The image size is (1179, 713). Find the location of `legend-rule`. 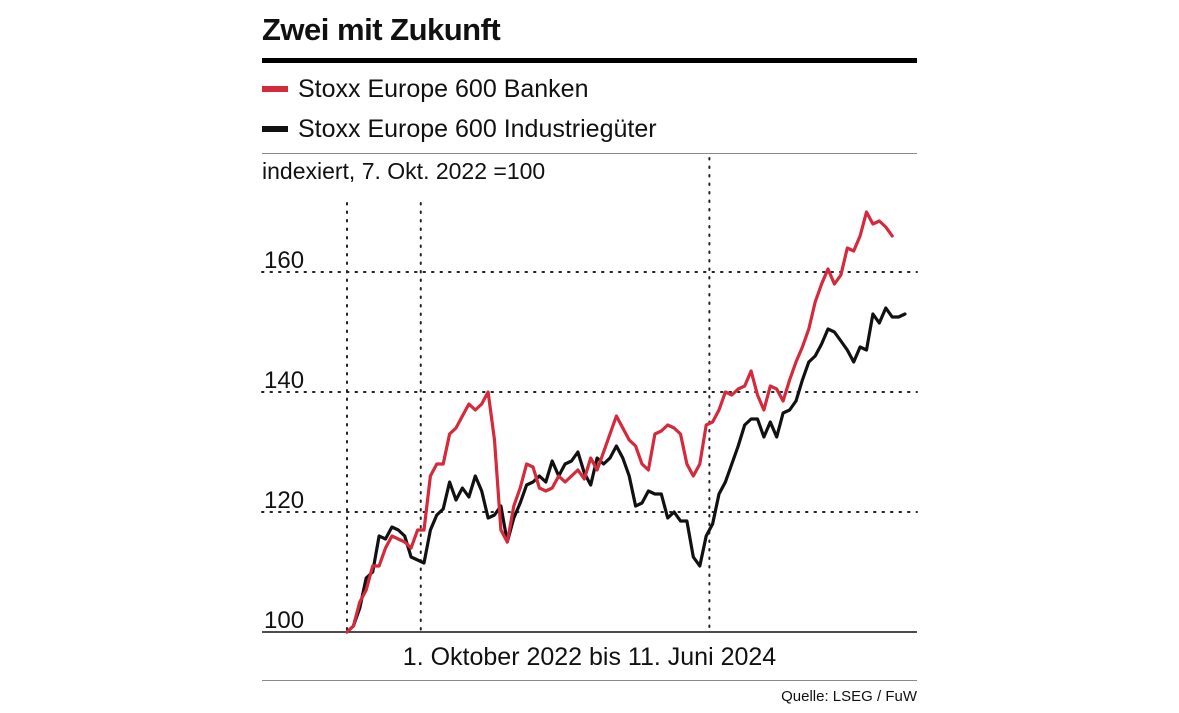

legend-rule is located at coordinates (589, 153).